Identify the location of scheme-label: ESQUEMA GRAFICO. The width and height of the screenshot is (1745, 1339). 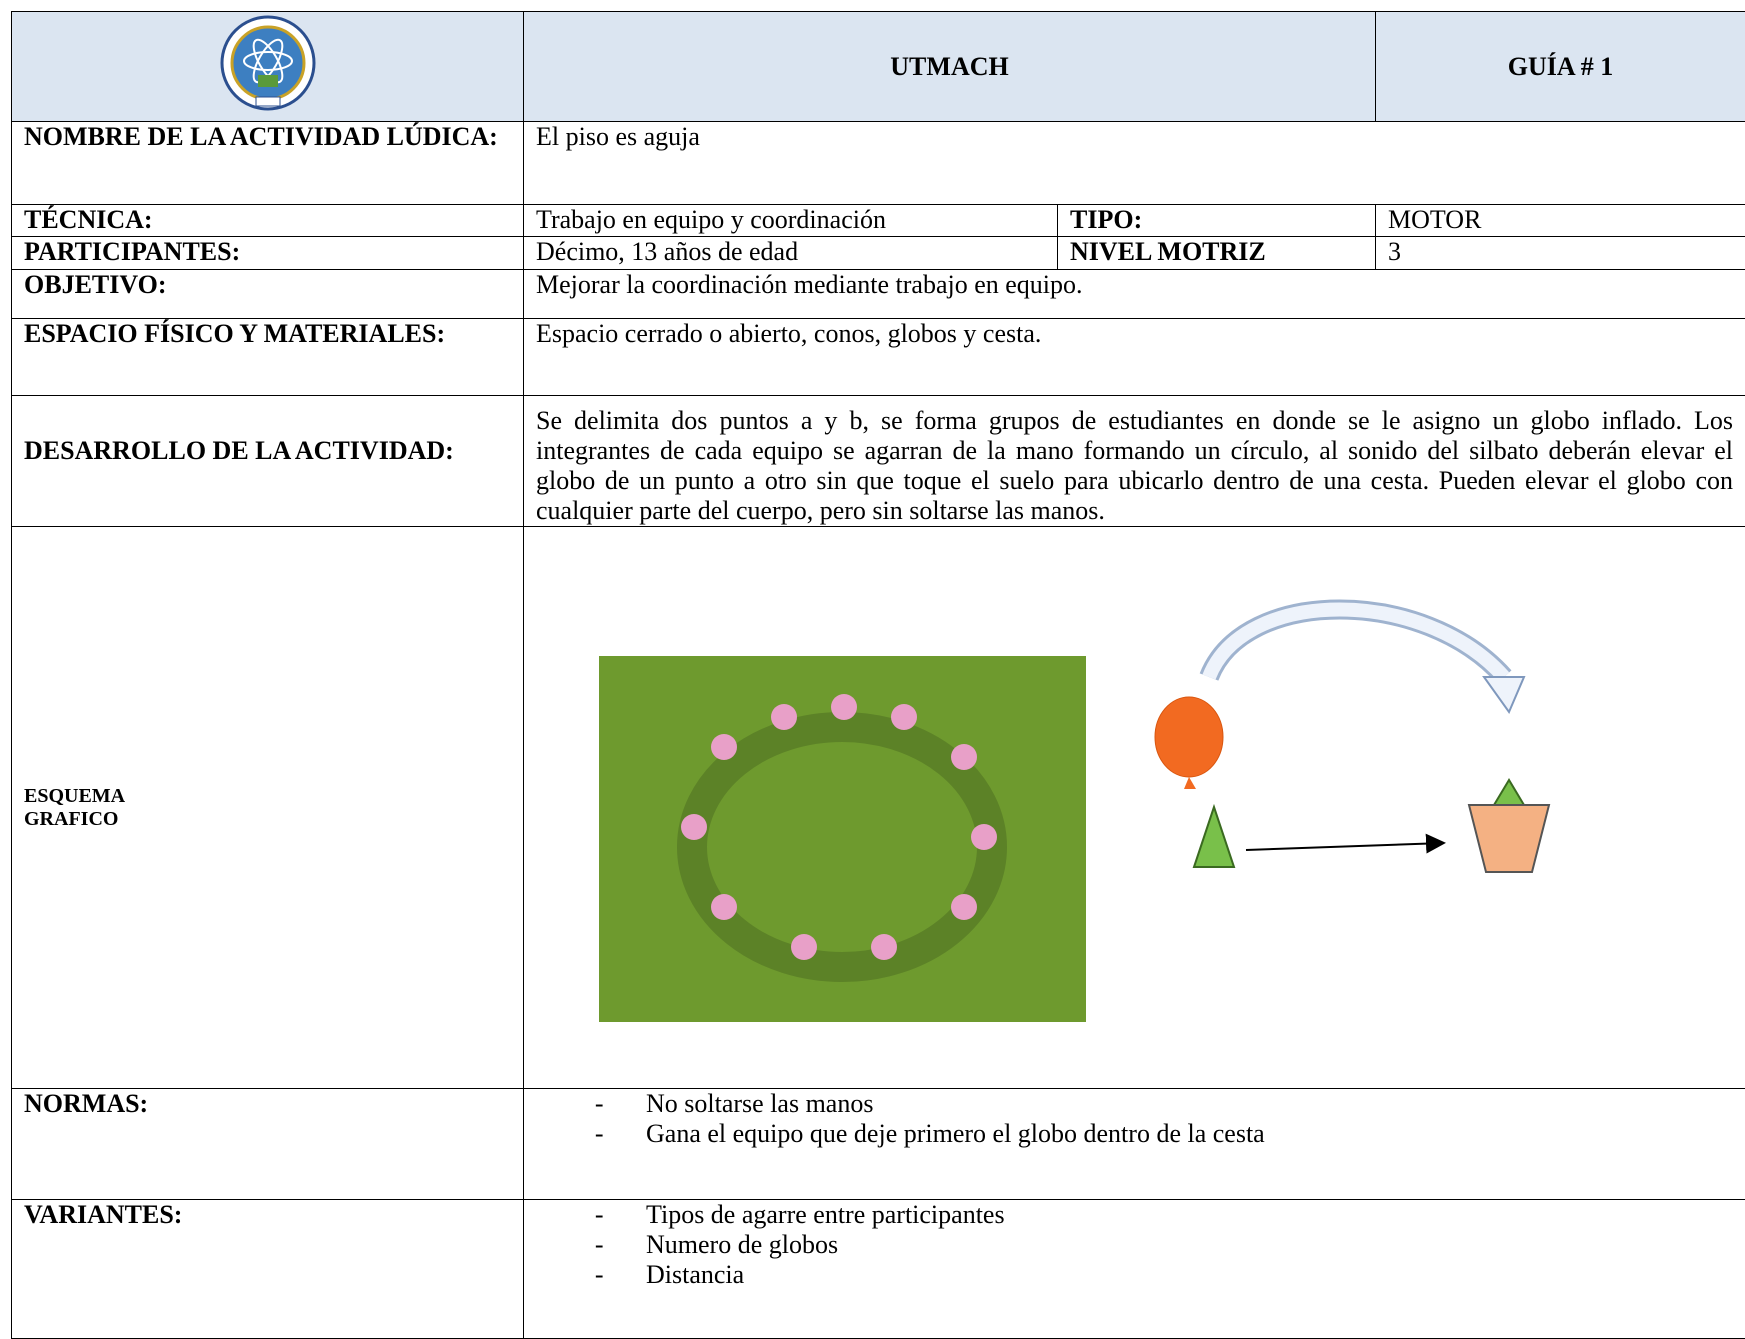
(99, 808).